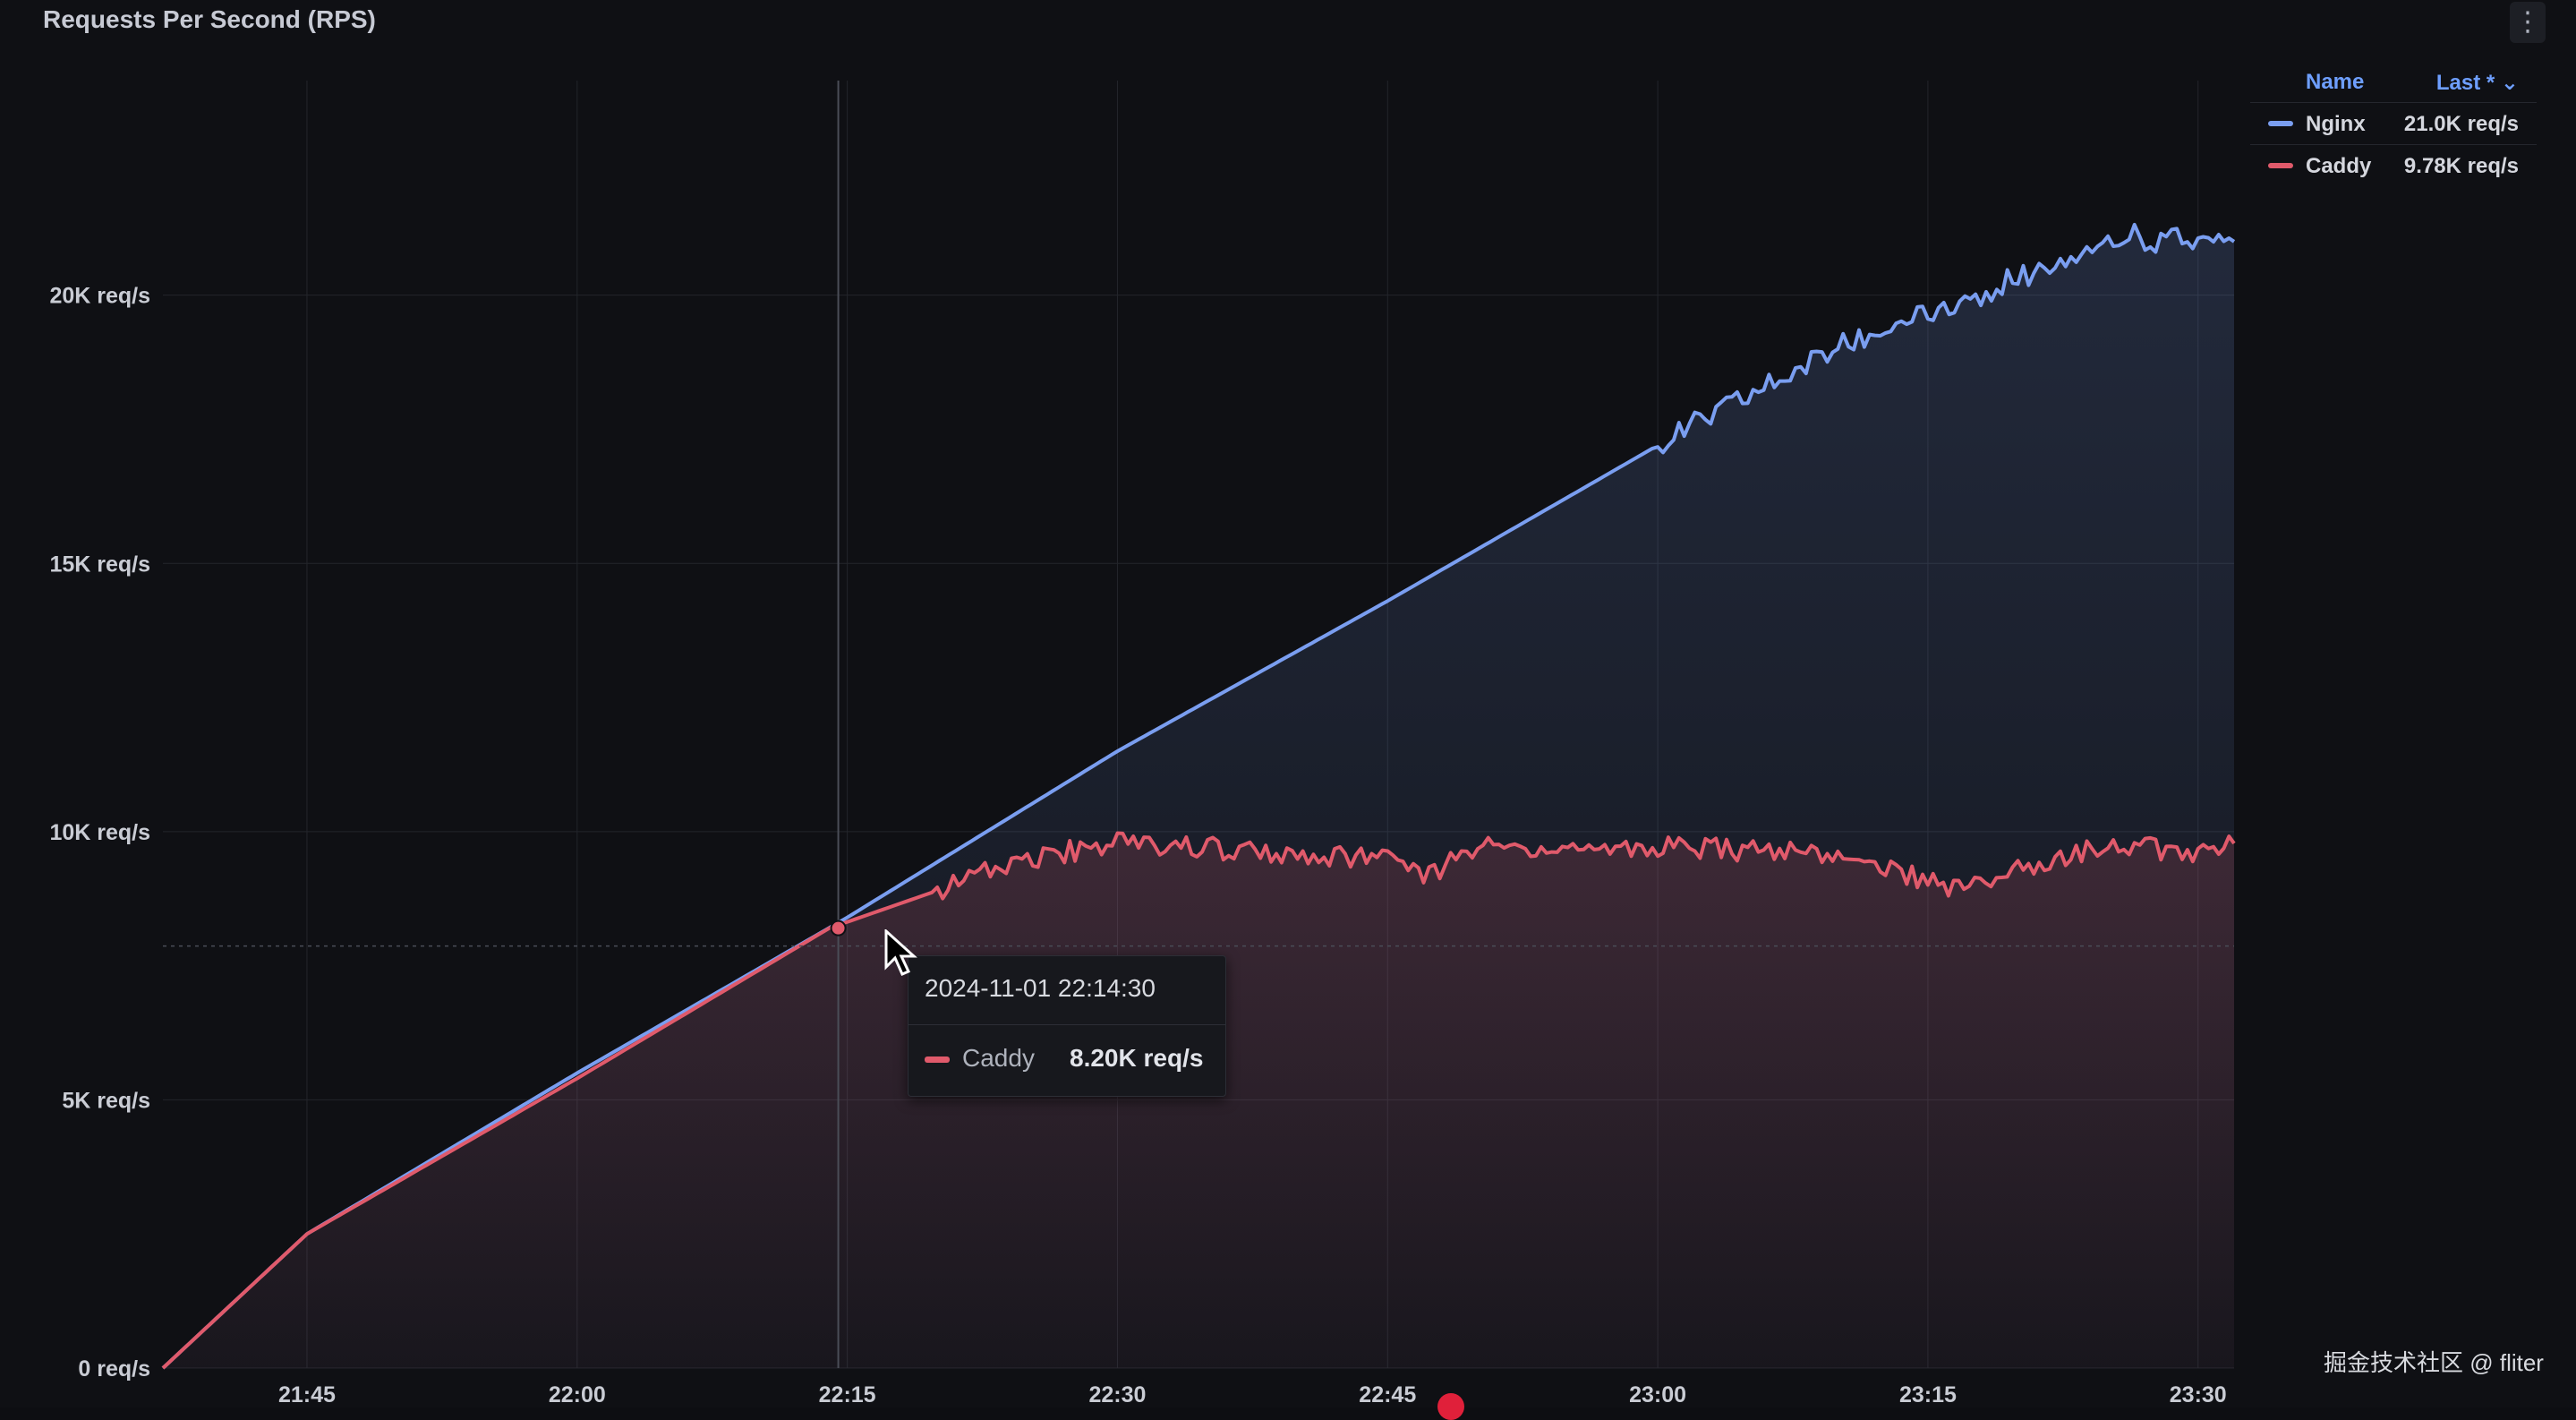  What do you see at coordinates (1117, 1394) in the screenshot?
I see `x-tick-label: 22:30` at bounding box center [1117, 1394].